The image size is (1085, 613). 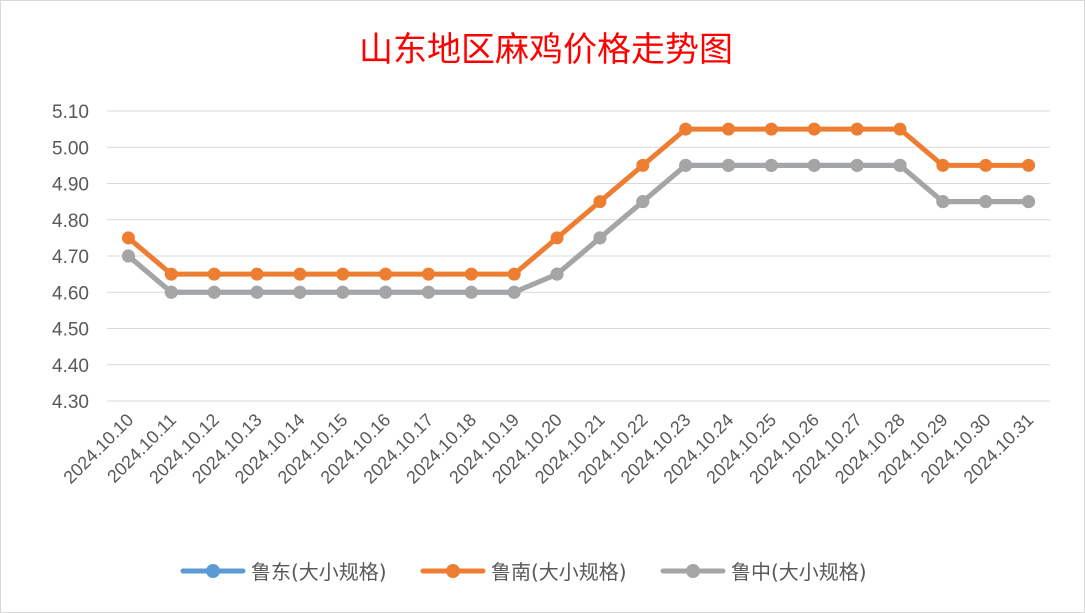 I want to click on chart-title: 山东地区麻鸡价格走势图, so click(x=546, y=50).